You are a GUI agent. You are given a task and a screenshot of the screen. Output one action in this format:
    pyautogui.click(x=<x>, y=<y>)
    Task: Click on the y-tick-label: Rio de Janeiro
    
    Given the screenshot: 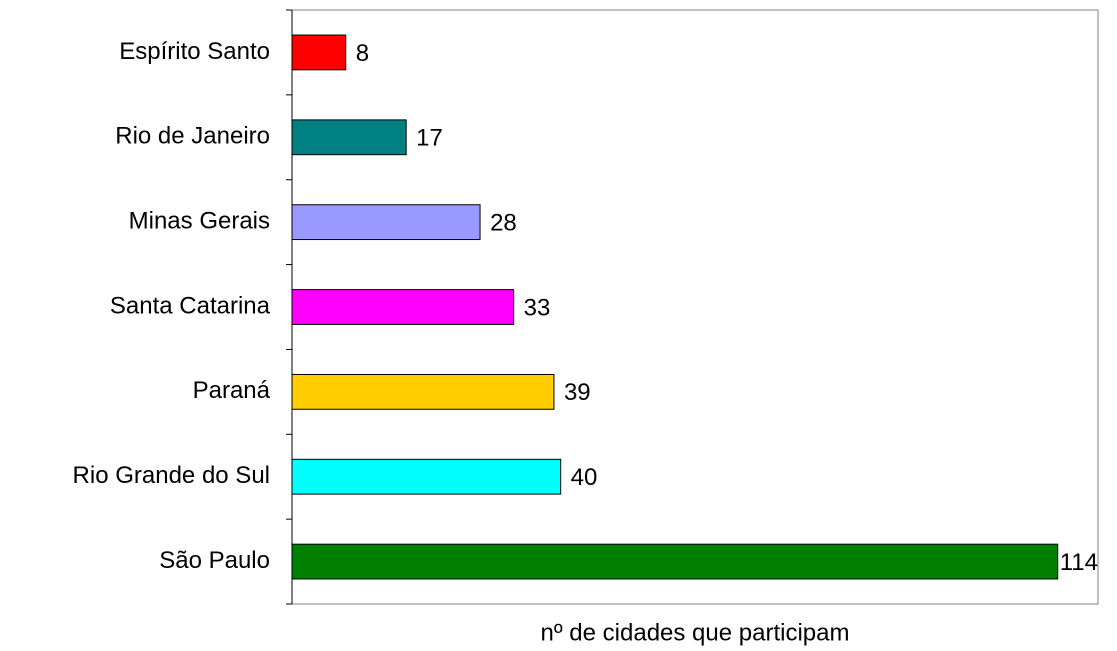 What is the action you would take?
    pyautogui.click(x=192, y=136)
    